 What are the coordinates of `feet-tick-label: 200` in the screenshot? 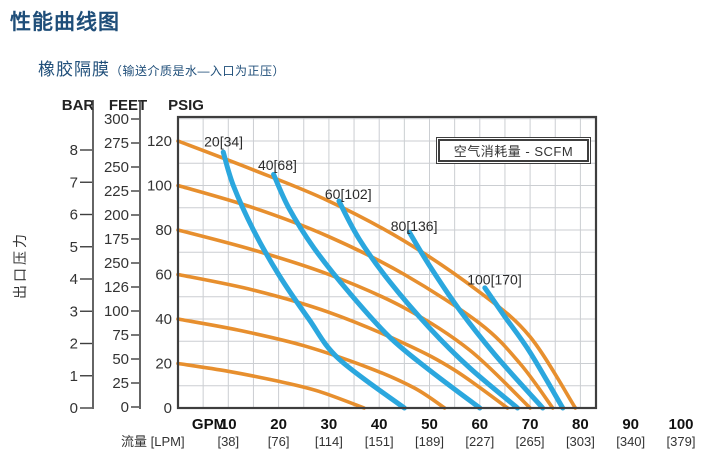 It's located at (116, 215).